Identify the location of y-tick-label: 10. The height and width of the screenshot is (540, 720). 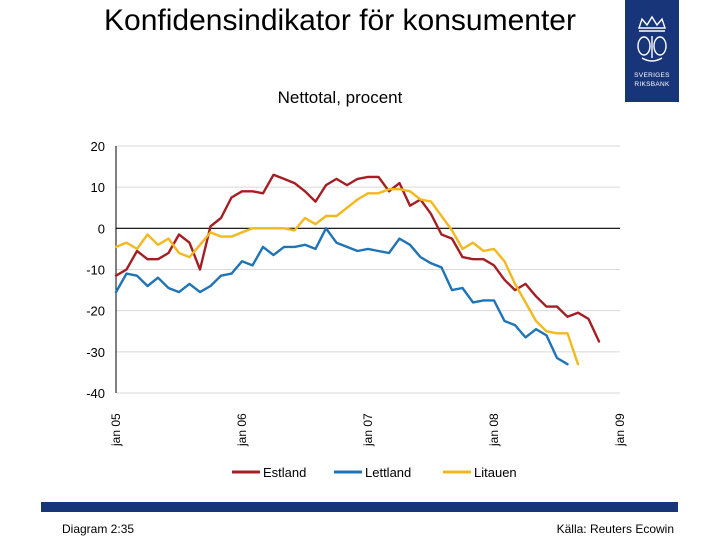
(98, 187).